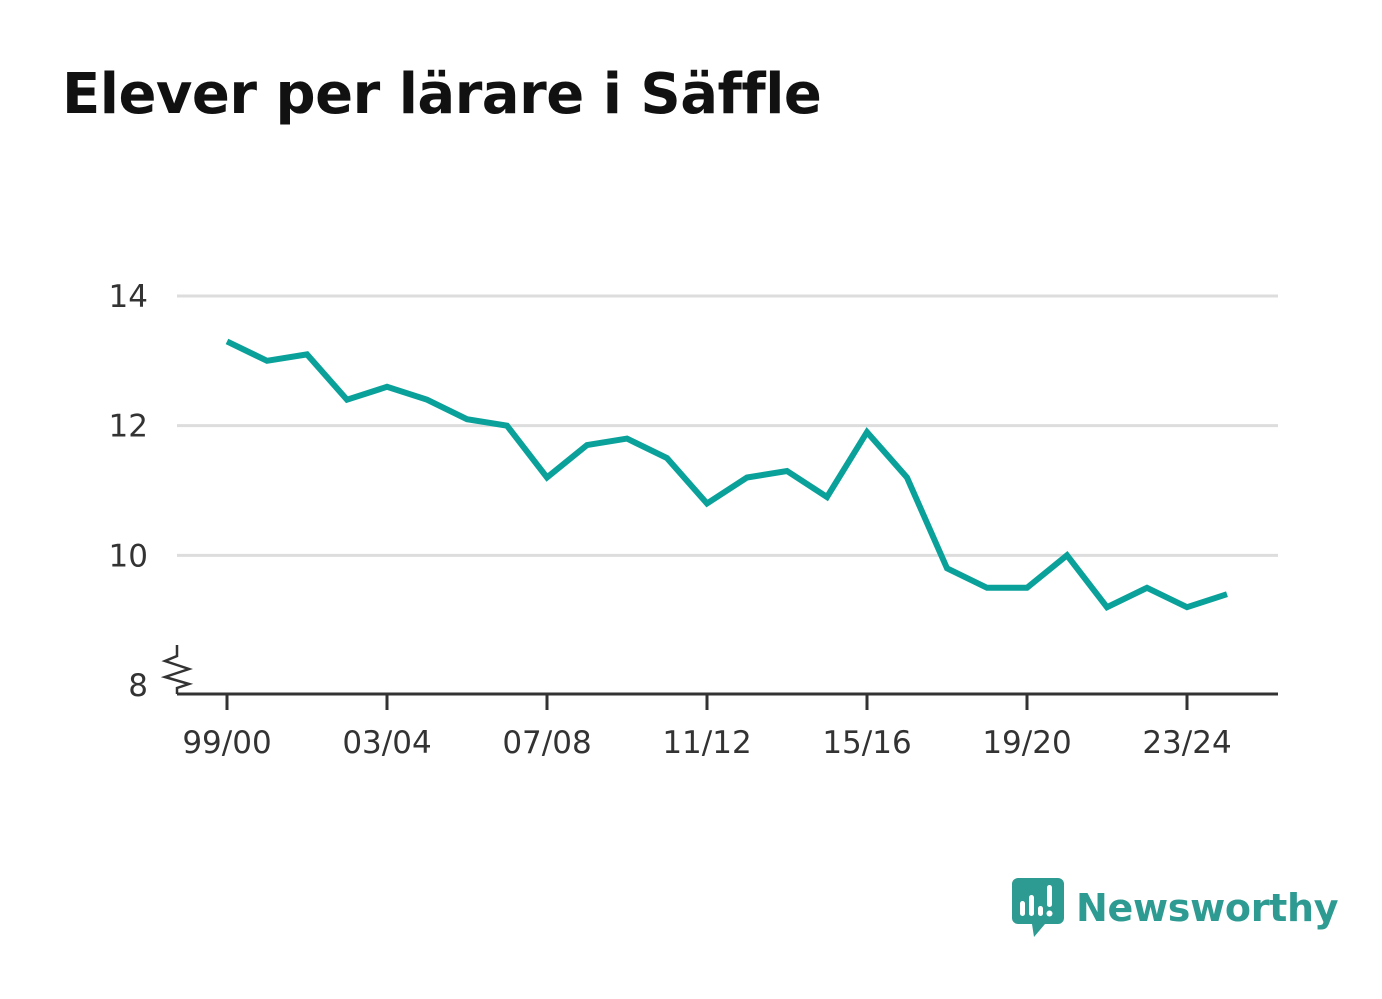 Image resolution: width=1382 pixels, height=999 pixels. I want to click on x-tick-label: 03/04, so click(386, 743).